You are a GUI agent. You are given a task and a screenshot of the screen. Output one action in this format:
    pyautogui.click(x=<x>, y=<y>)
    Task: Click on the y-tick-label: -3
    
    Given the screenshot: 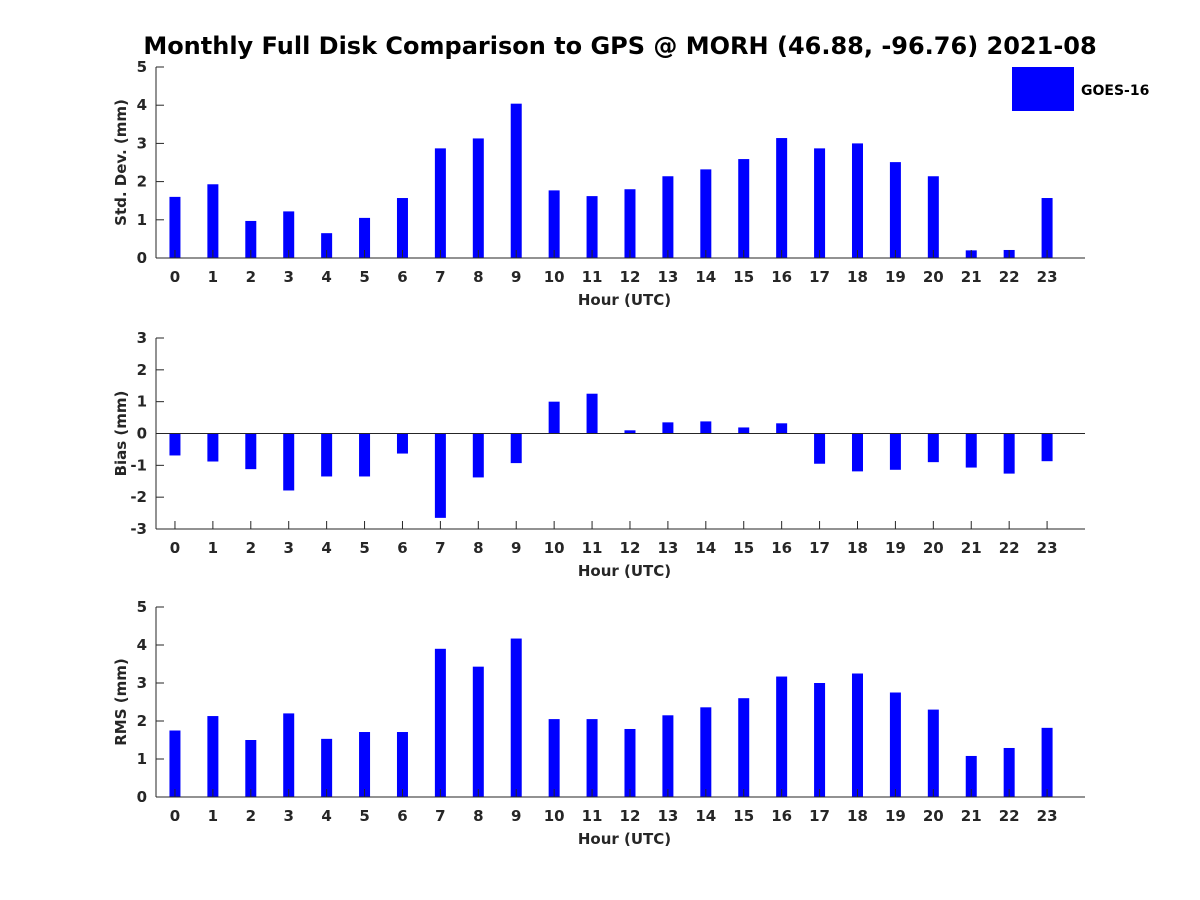 What is the action you would take?
    pyautogui.click(x=138, y=529)
    